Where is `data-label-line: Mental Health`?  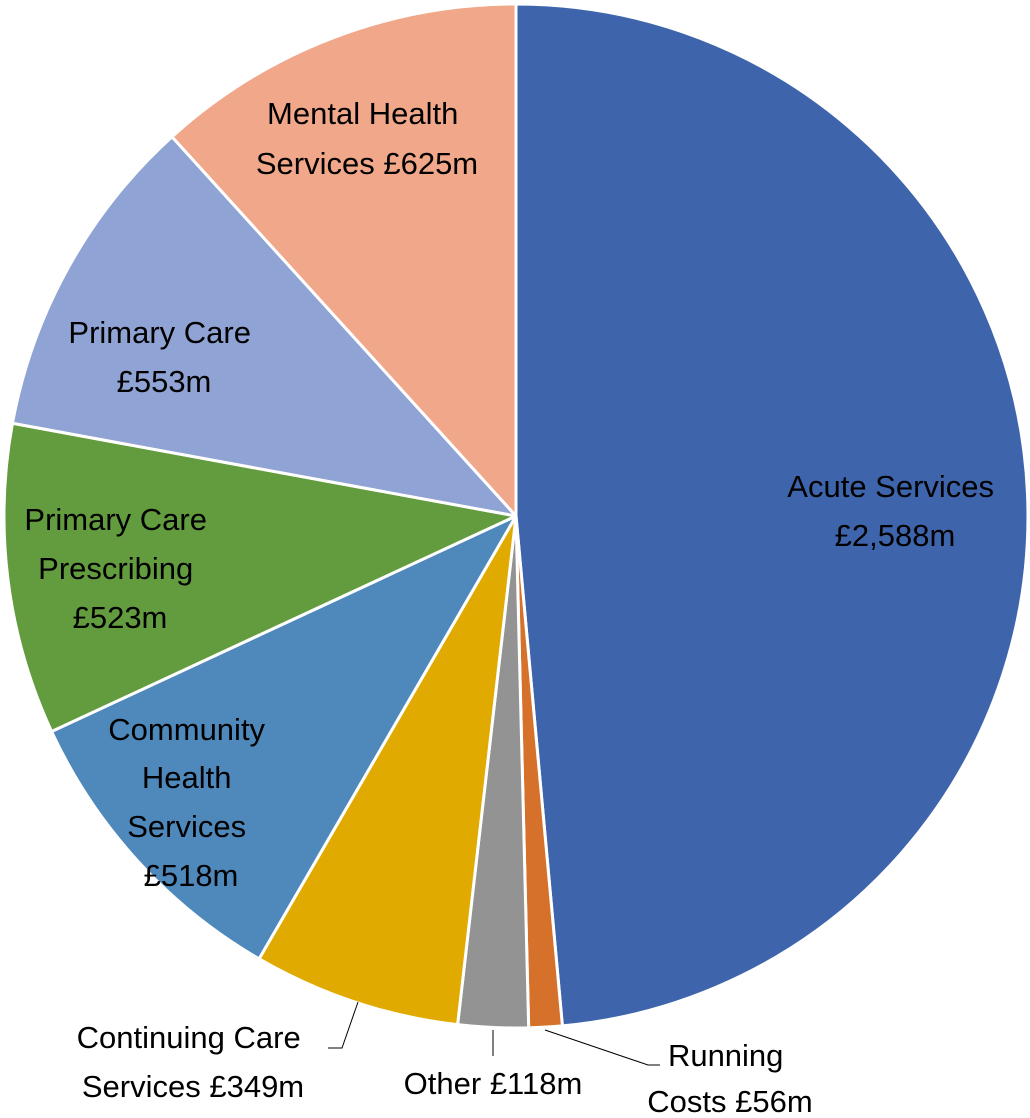
data-label-line: Mental Health is located at coordinates (362, 113).